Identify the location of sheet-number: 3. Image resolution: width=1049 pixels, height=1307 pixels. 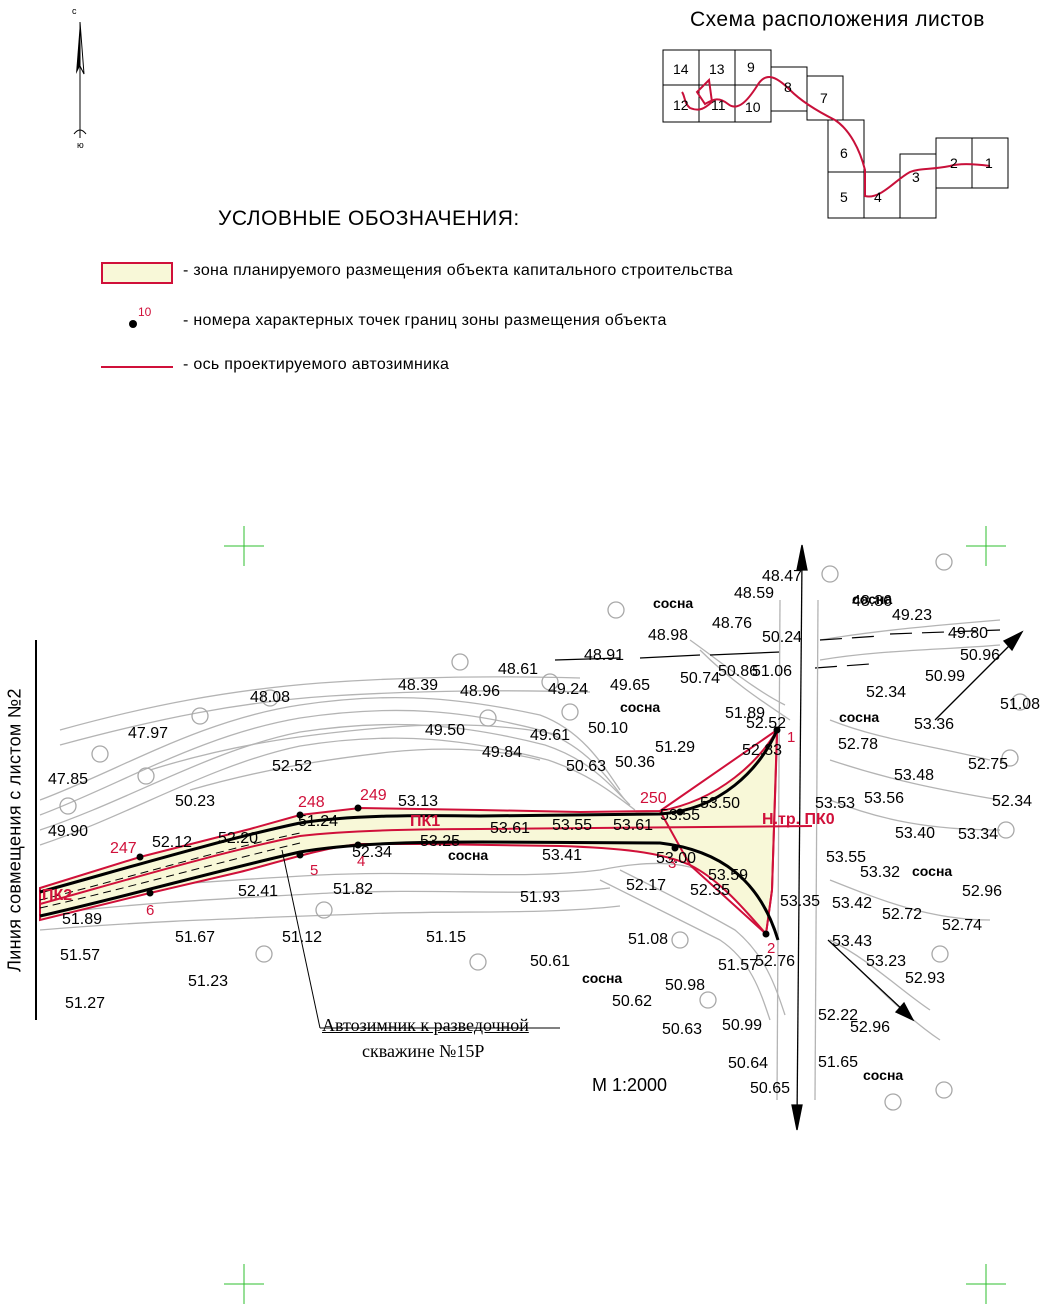
(916, 177).